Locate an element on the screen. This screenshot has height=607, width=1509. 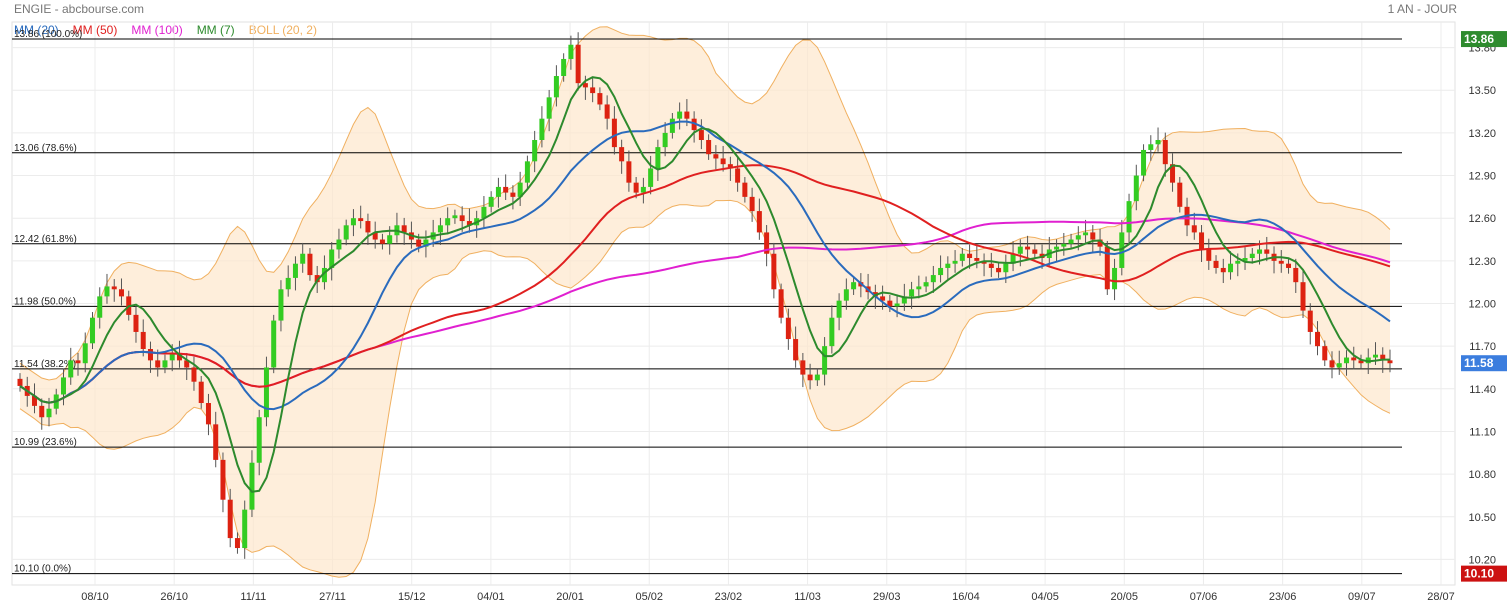
fibonacci-label: 10.99 (23.6%) is located at coordinates (45, 442).